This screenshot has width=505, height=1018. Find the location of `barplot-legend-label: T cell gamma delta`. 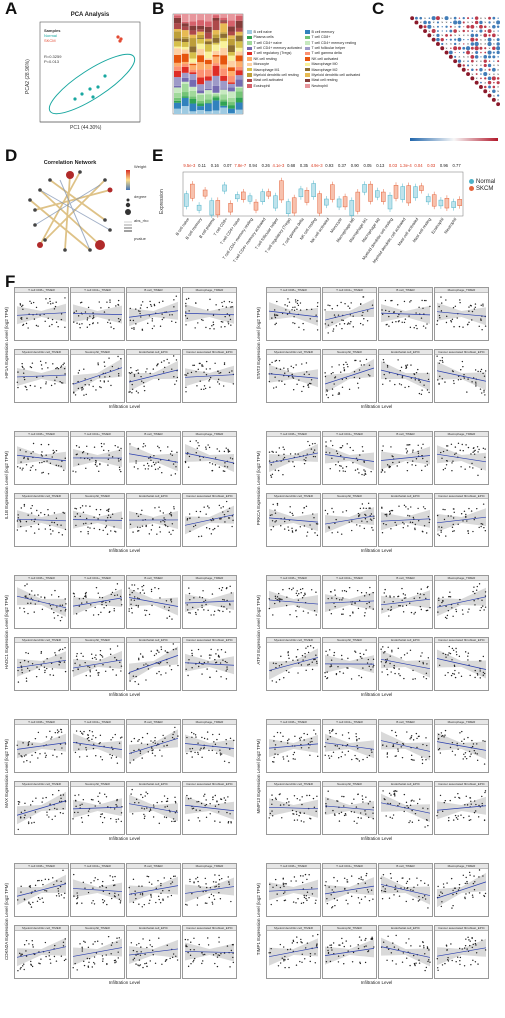

barplot-legend-label: T cell gamma delta is located at coordinates (326, 53).